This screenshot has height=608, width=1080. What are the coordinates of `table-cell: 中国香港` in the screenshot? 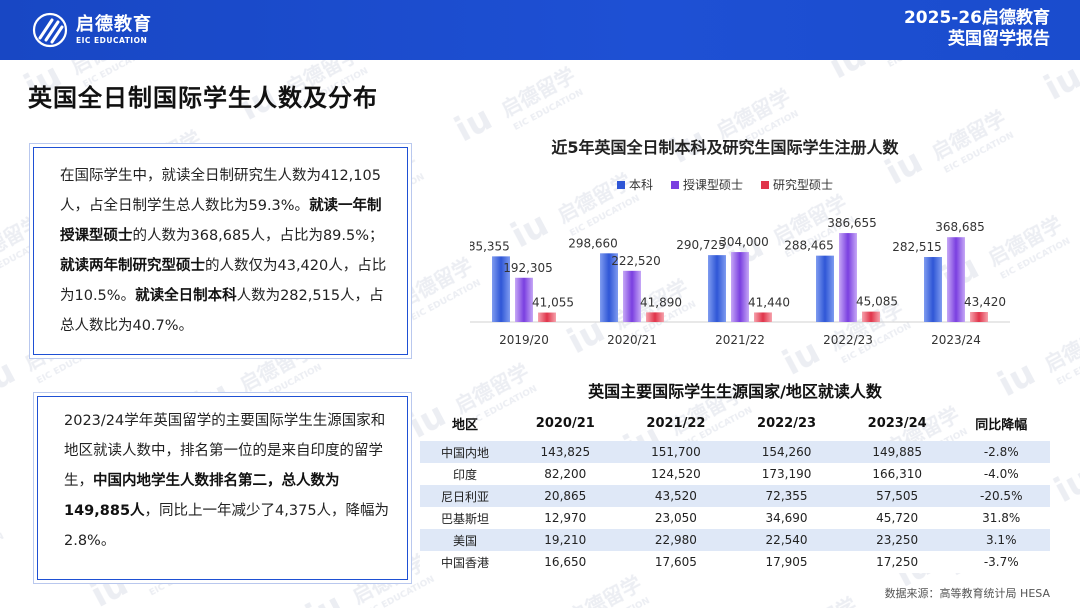 It's located at (464, 562).